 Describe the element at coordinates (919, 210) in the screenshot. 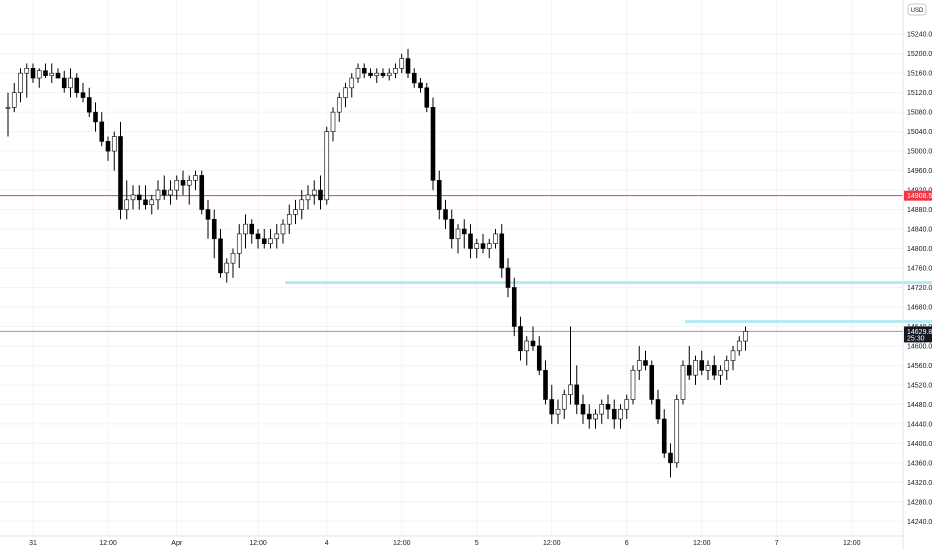

I see `y-tick-label: 14880.0` at that location.